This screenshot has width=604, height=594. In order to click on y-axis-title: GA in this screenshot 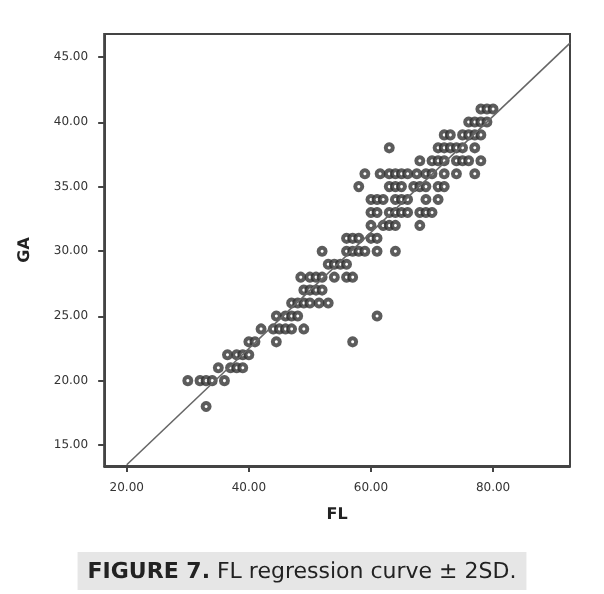, I will do `click(24, 249)`.